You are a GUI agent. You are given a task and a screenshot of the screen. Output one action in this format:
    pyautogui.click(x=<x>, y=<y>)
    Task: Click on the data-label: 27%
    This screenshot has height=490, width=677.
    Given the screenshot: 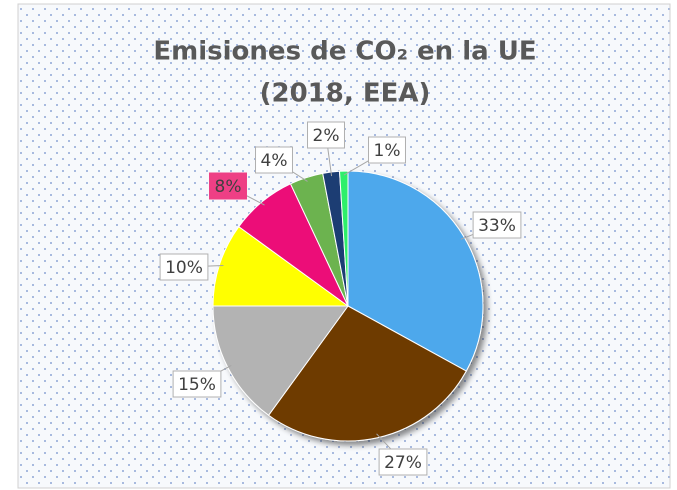 What is the action you would take?
    pyautogui.click(x=403, y=463)
    